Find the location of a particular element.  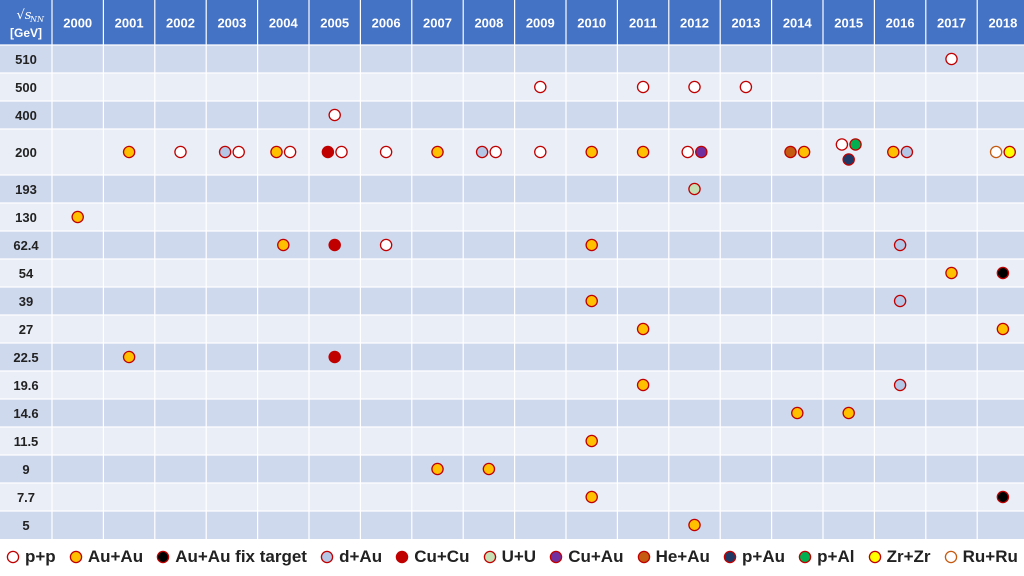

year-header: 2004 is located at coordinates (284, 23).